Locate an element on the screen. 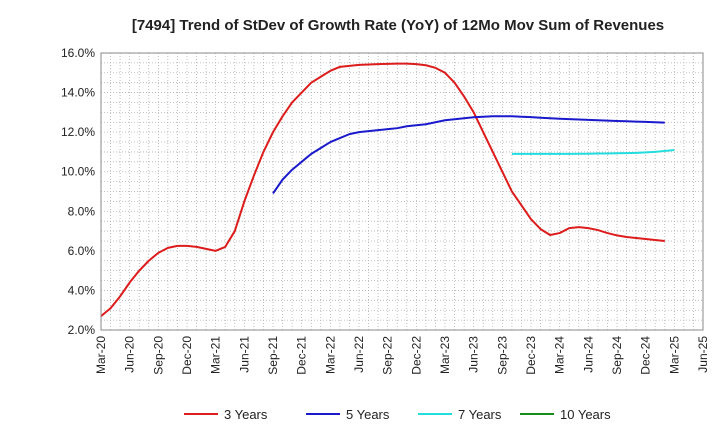 Image resolution: width=720 pixels, height=440 pixels. x-tick-label: Sep-21 is located at coordinates (273, 355).